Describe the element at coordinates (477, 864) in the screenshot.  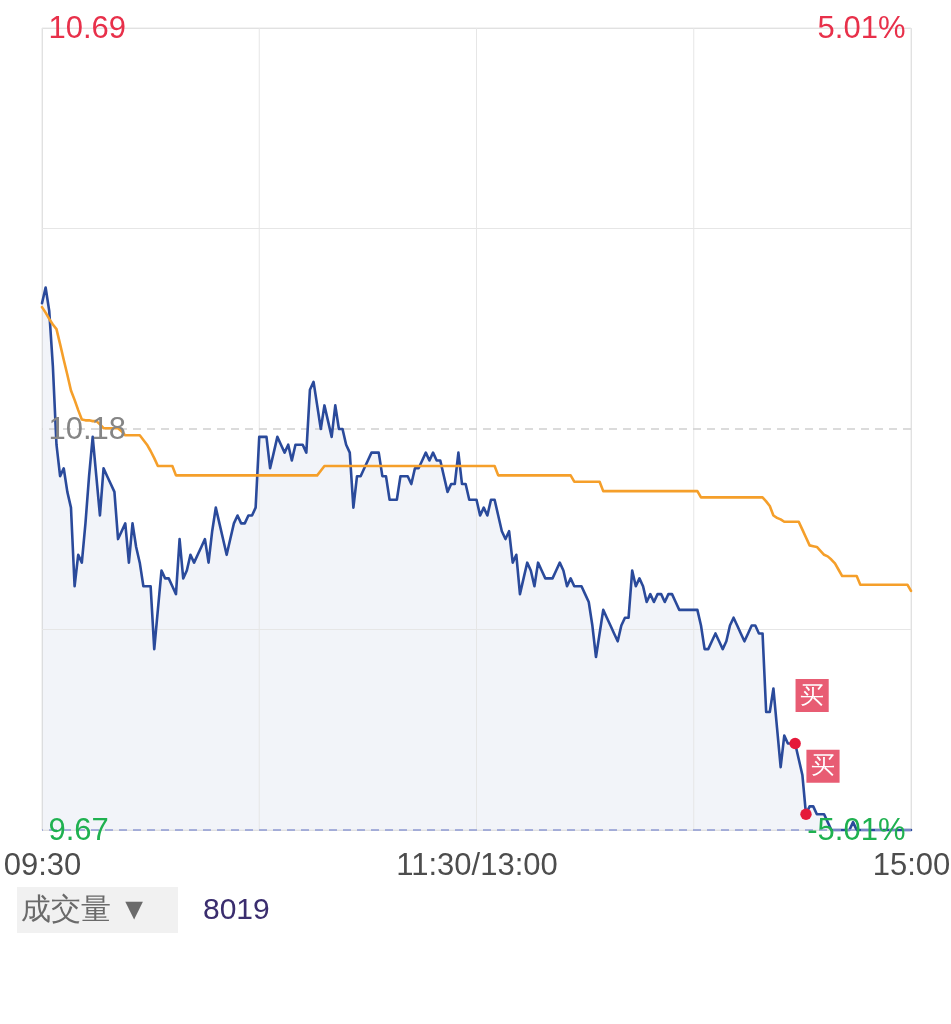
I see `x-tick-label: 11:30/13:00` at that location.